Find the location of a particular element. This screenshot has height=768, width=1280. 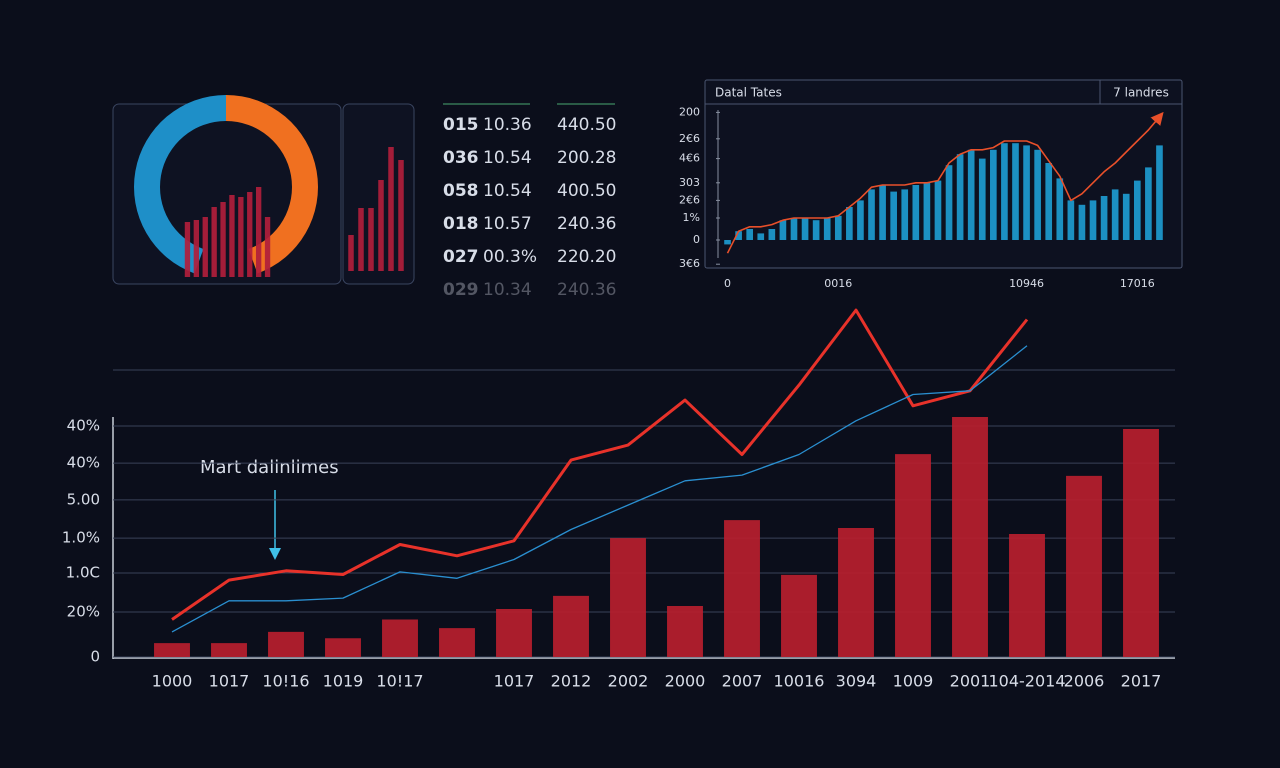

y-tick-label: 20% is located at coordinates (83, 612).